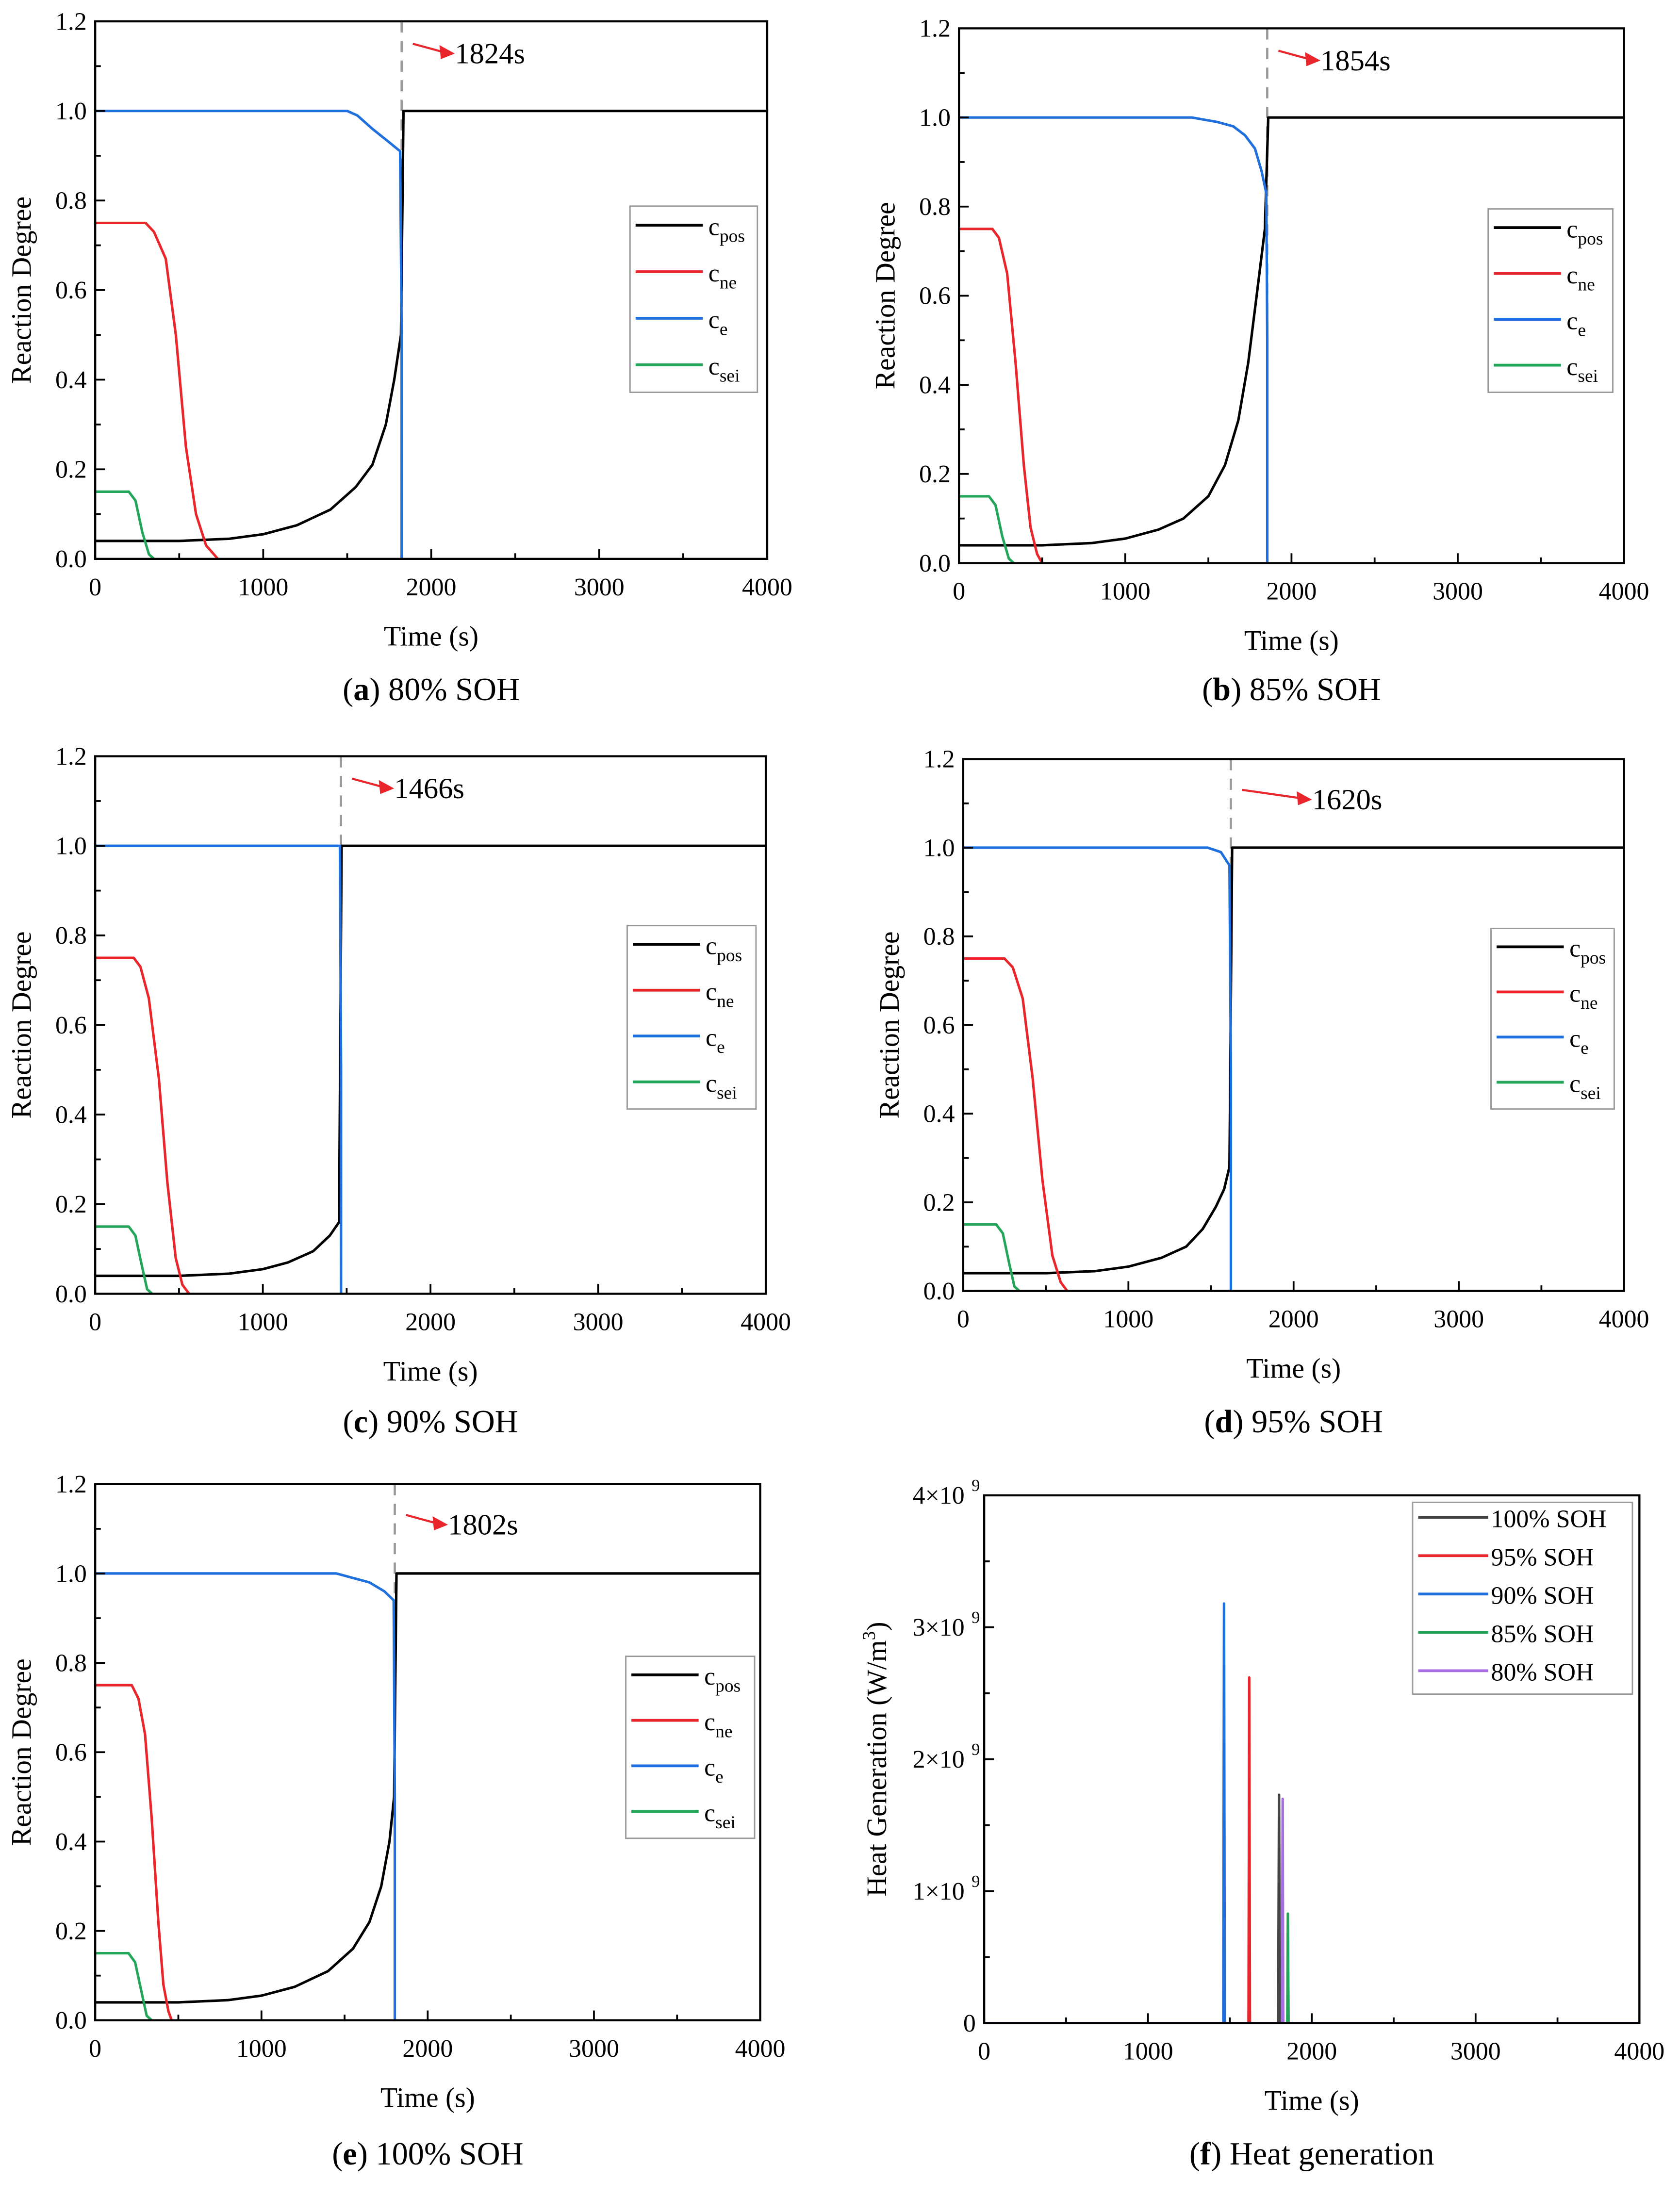  What do you see at coordinates (490, 54) in the screenshot?
I see `annotation-label: 1824s` at bounding box center [490, 54].